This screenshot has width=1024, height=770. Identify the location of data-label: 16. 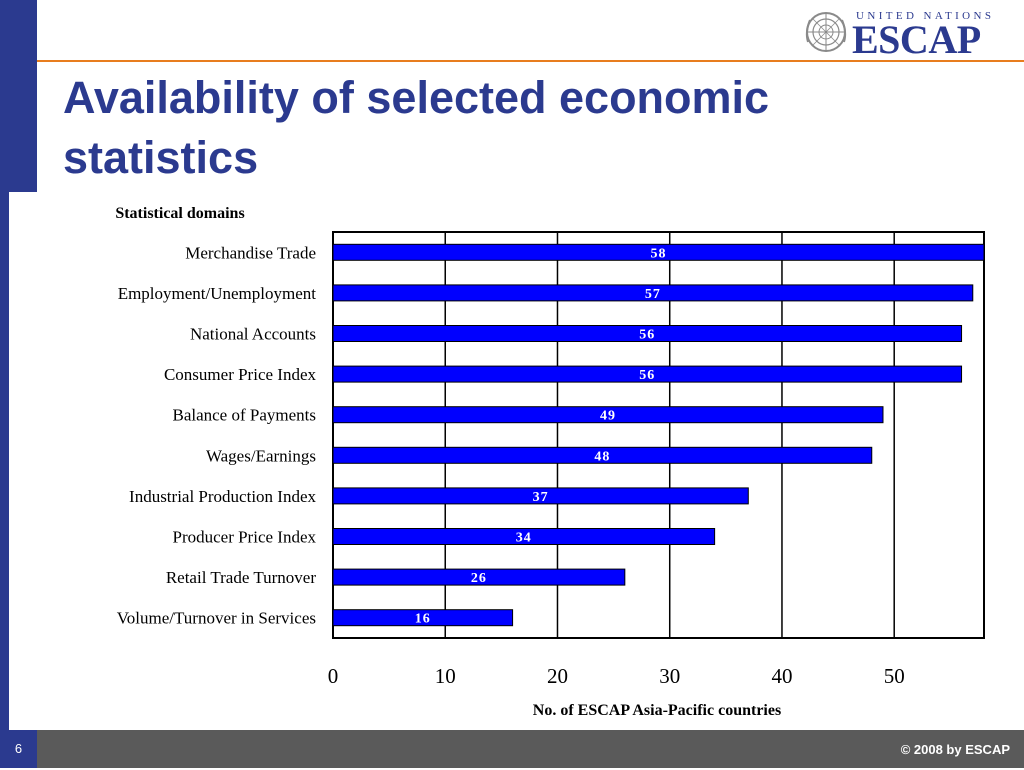
(423, 619).